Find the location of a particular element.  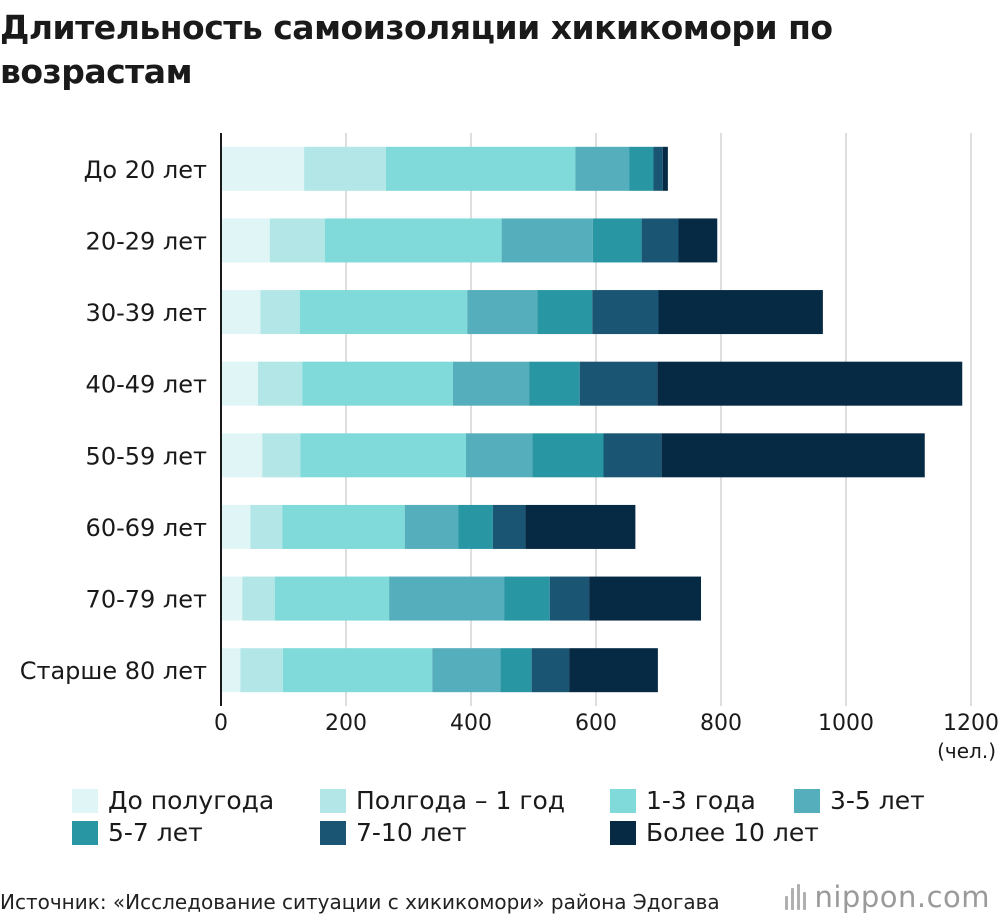

legend-label: Более 10 лет is located at coordinates (732, 832).